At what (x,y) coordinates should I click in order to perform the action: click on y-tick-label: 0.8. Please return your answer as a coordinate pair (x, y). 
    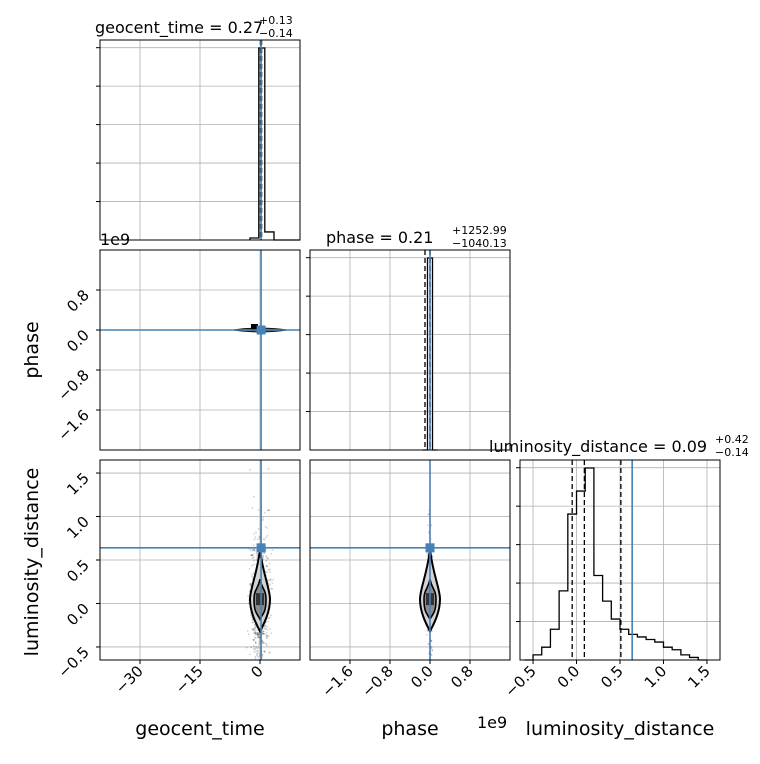
    Looking at the image, I should click on (78, 301).